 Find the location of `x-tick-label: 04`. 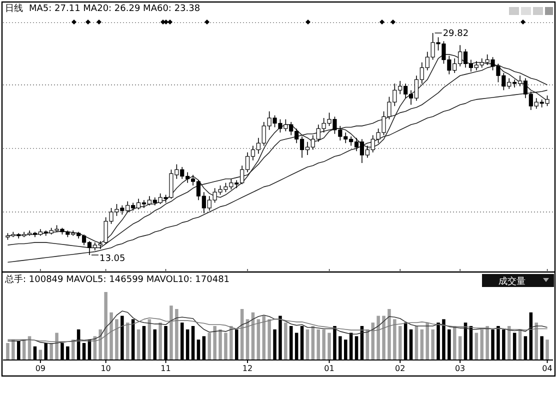

x-tick-label: 04 is located at coordinates (547, 368).